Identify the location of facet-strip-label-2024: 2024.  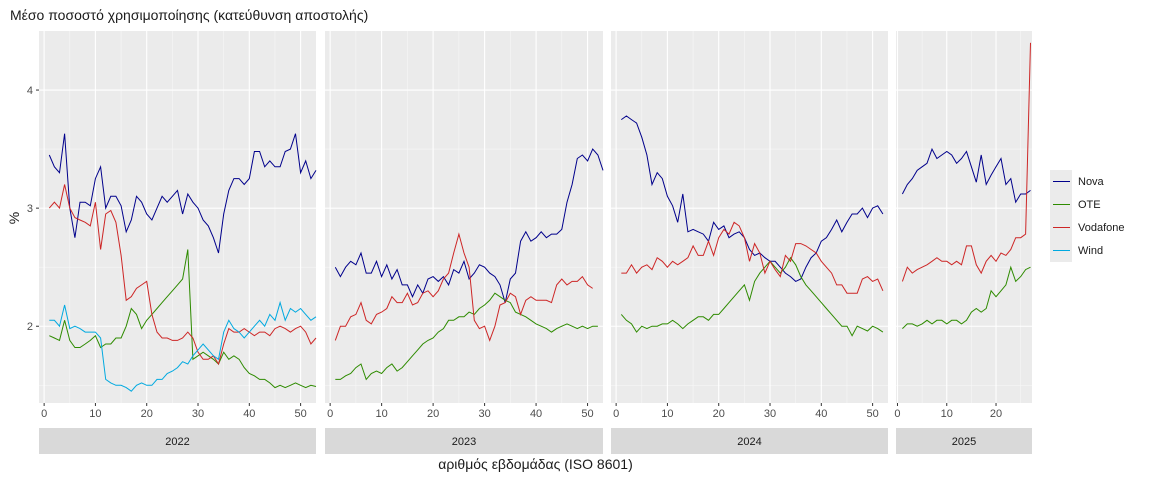
(749, 442).